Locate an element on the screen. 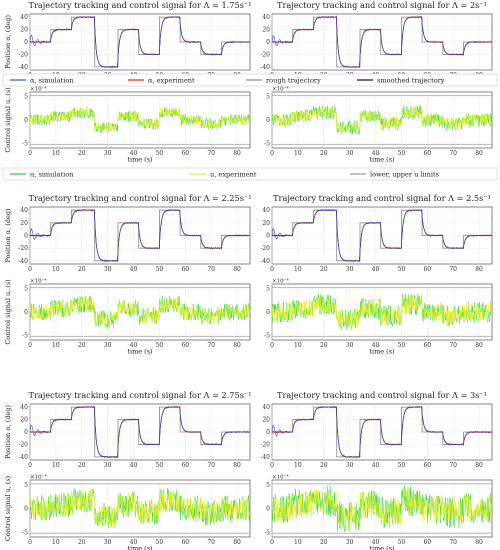 Image resolution: width=500 pixels, height=550 pixels. control-xtick-label: 0 is located at coordinates (30, 542).